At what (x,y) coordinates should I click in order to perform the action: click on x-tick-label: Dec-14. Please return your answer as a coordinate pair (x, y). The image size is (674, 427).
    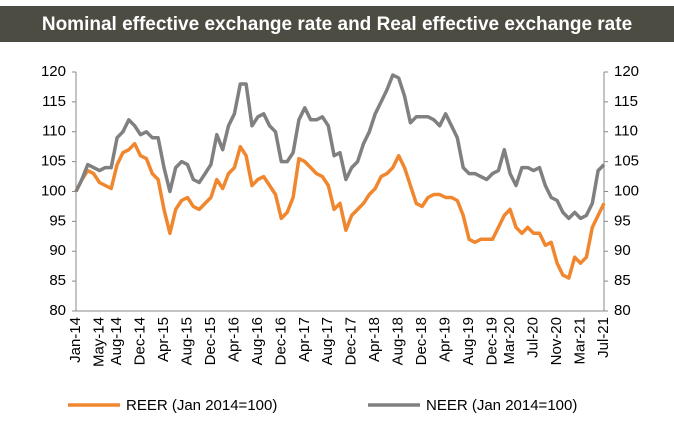
    Looking at the image, I should click on (140, 341).